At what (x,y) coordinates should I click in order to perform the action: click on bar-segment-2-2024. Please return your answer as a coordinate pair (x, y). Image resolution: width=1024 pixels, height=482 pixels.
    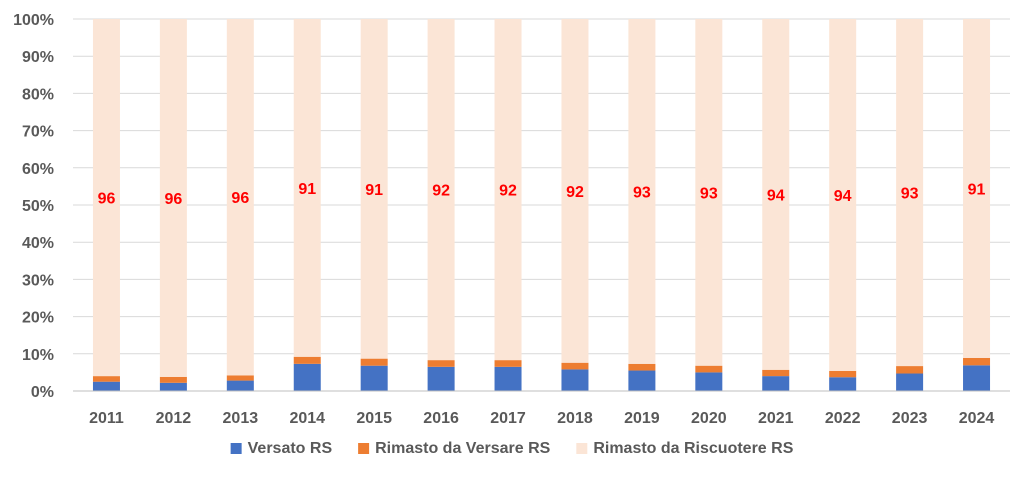
    Looking at the image, I should click on (977, 361).